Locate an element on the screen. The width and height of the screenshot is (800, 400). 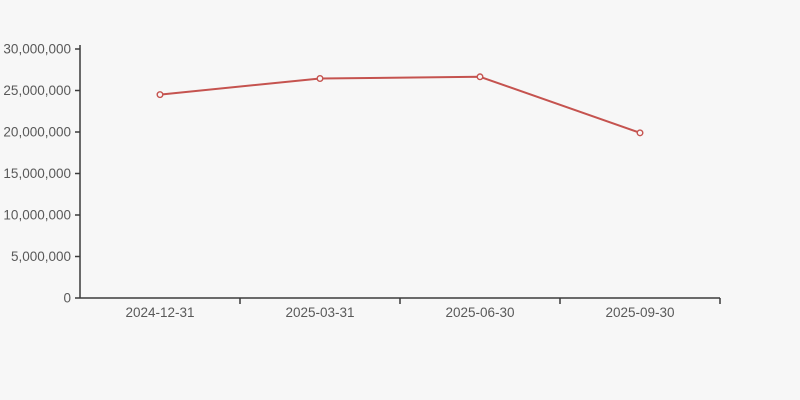
y-axis-tick-label: 30,000,000 is located at coordinates (37, 49).